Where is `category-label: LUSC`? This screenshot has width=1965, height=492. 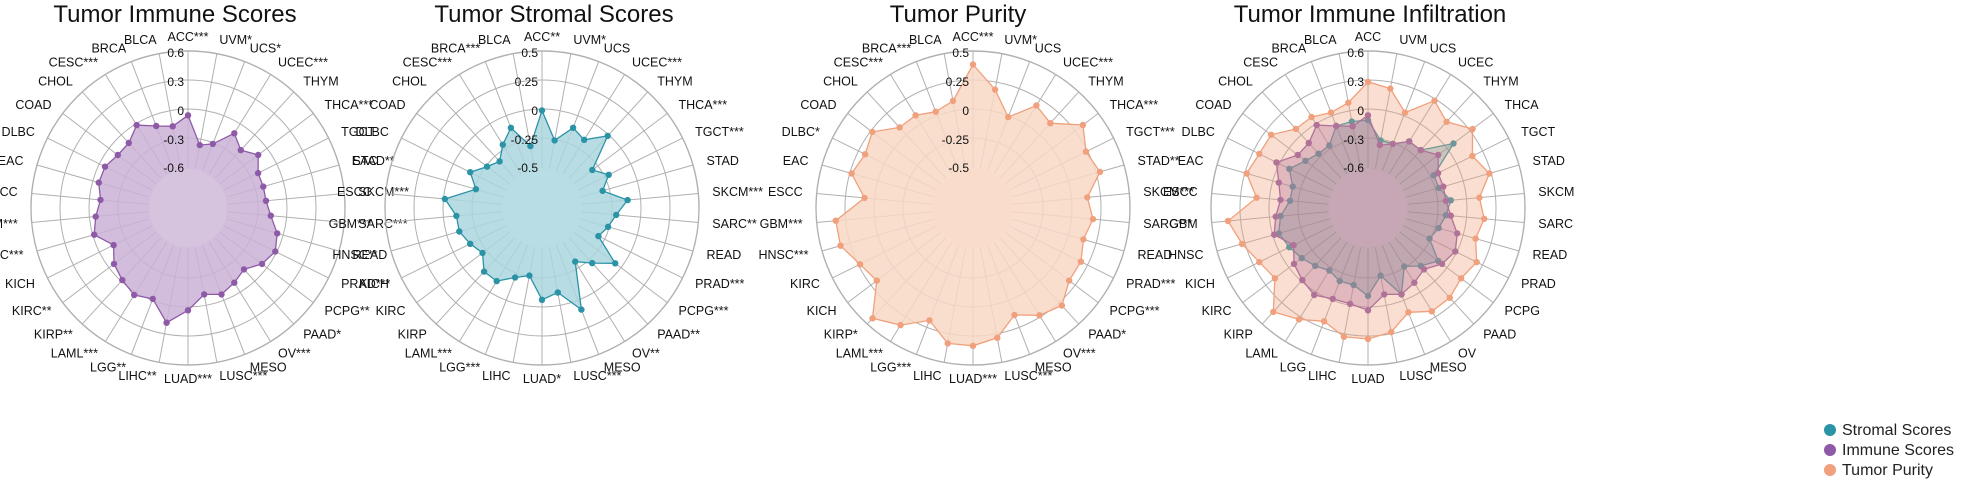
category-label: LUSC is located at coordinates (1415, 376).